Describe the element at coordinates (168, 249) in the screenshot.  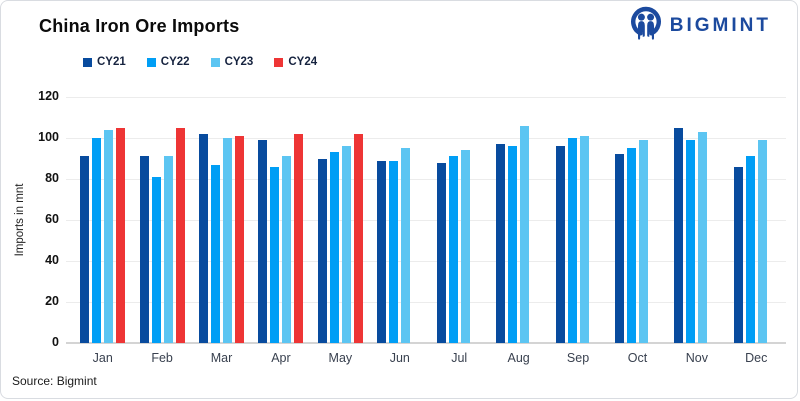
I see `bar-cy23-feb` at that location.